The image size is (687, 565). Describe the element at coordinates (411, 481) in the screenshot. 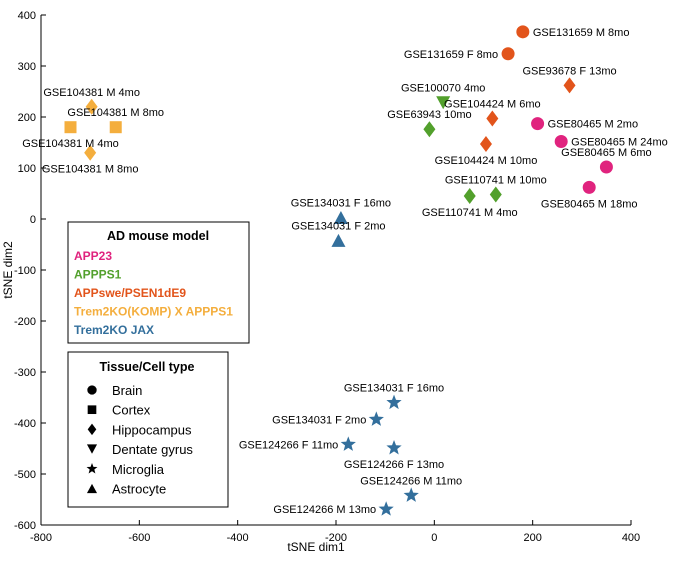

I see `point-label: GSE124266 M 11mo` at that location.